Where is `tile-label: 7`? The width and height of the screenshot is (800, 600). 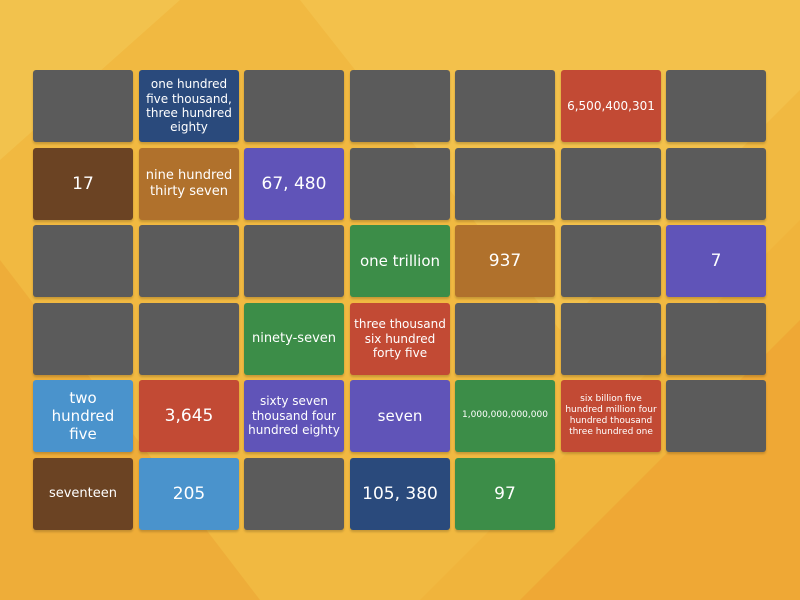
tile-label: 7 is located at coordinates (716, 260).